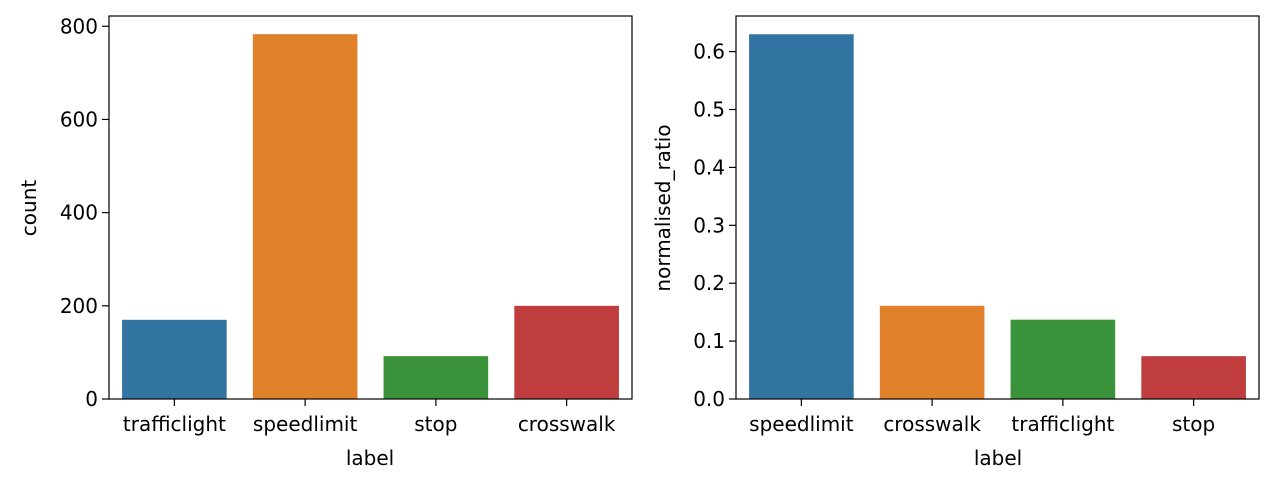 This screenshot has height=488, width=1280. Describe the element at coordinates (709, 399) in the screenshot. I see `chart-2-y-tick-label: 0.0` at that location.